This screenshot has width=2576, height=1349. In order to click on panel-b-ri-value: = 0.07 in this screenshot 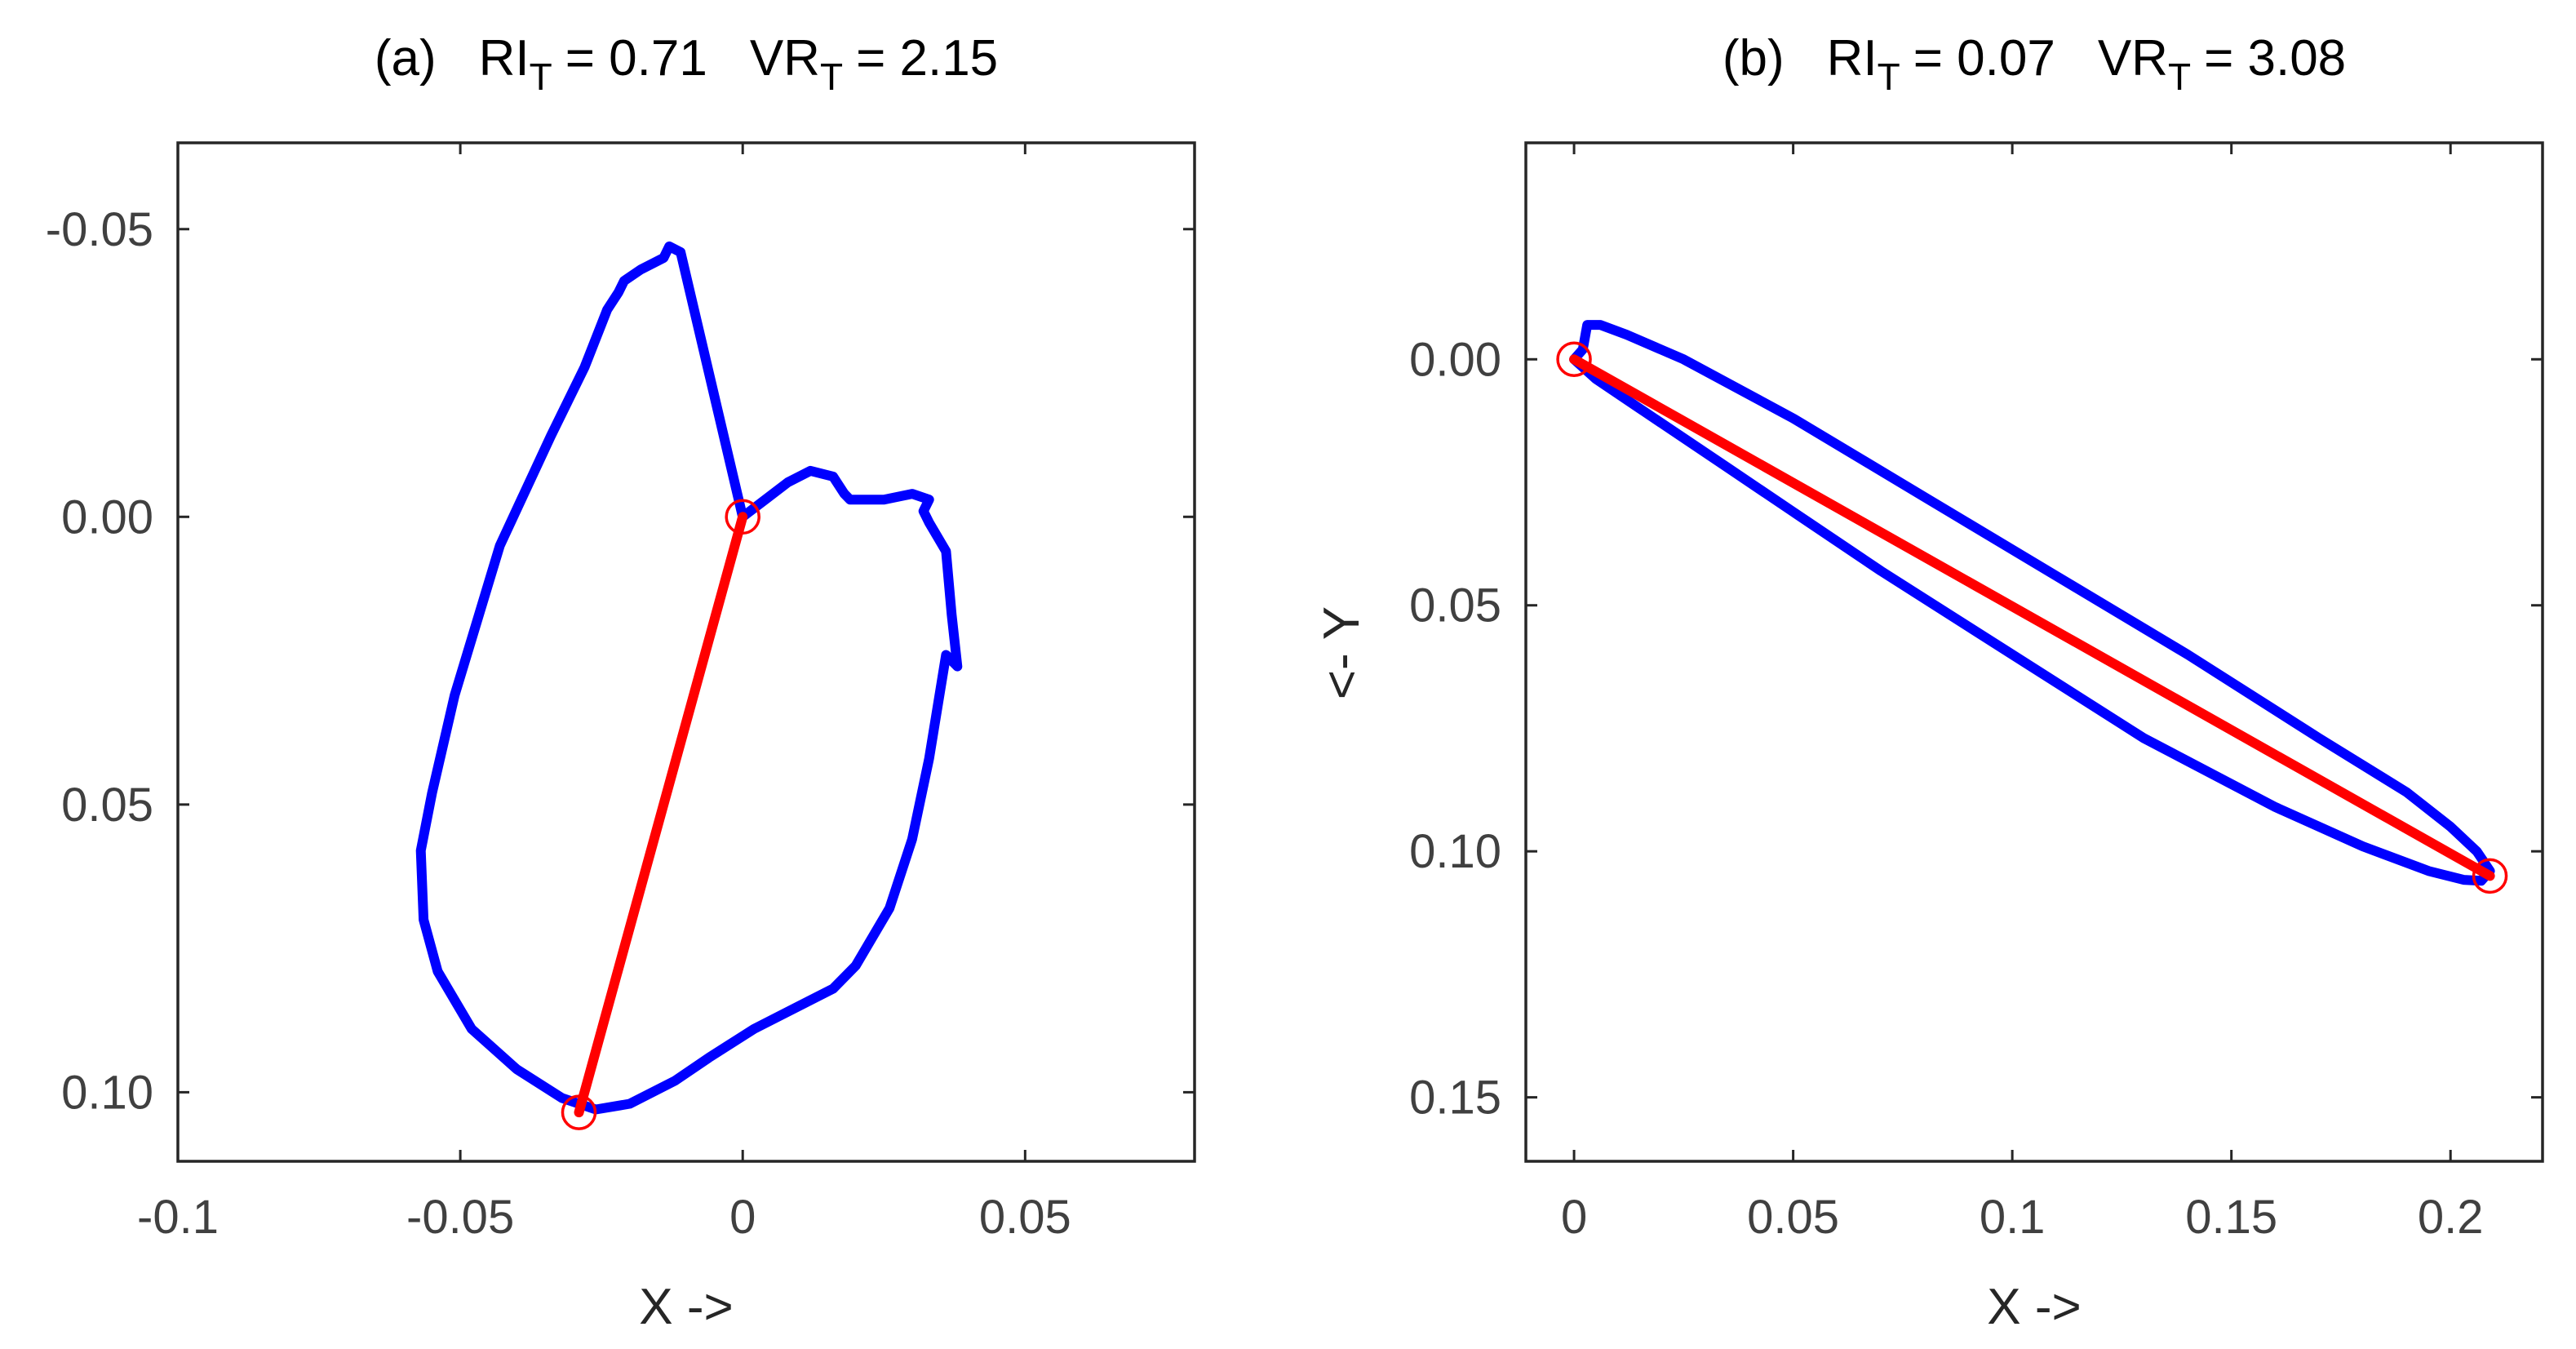, I will do `click(1984, 58)`.